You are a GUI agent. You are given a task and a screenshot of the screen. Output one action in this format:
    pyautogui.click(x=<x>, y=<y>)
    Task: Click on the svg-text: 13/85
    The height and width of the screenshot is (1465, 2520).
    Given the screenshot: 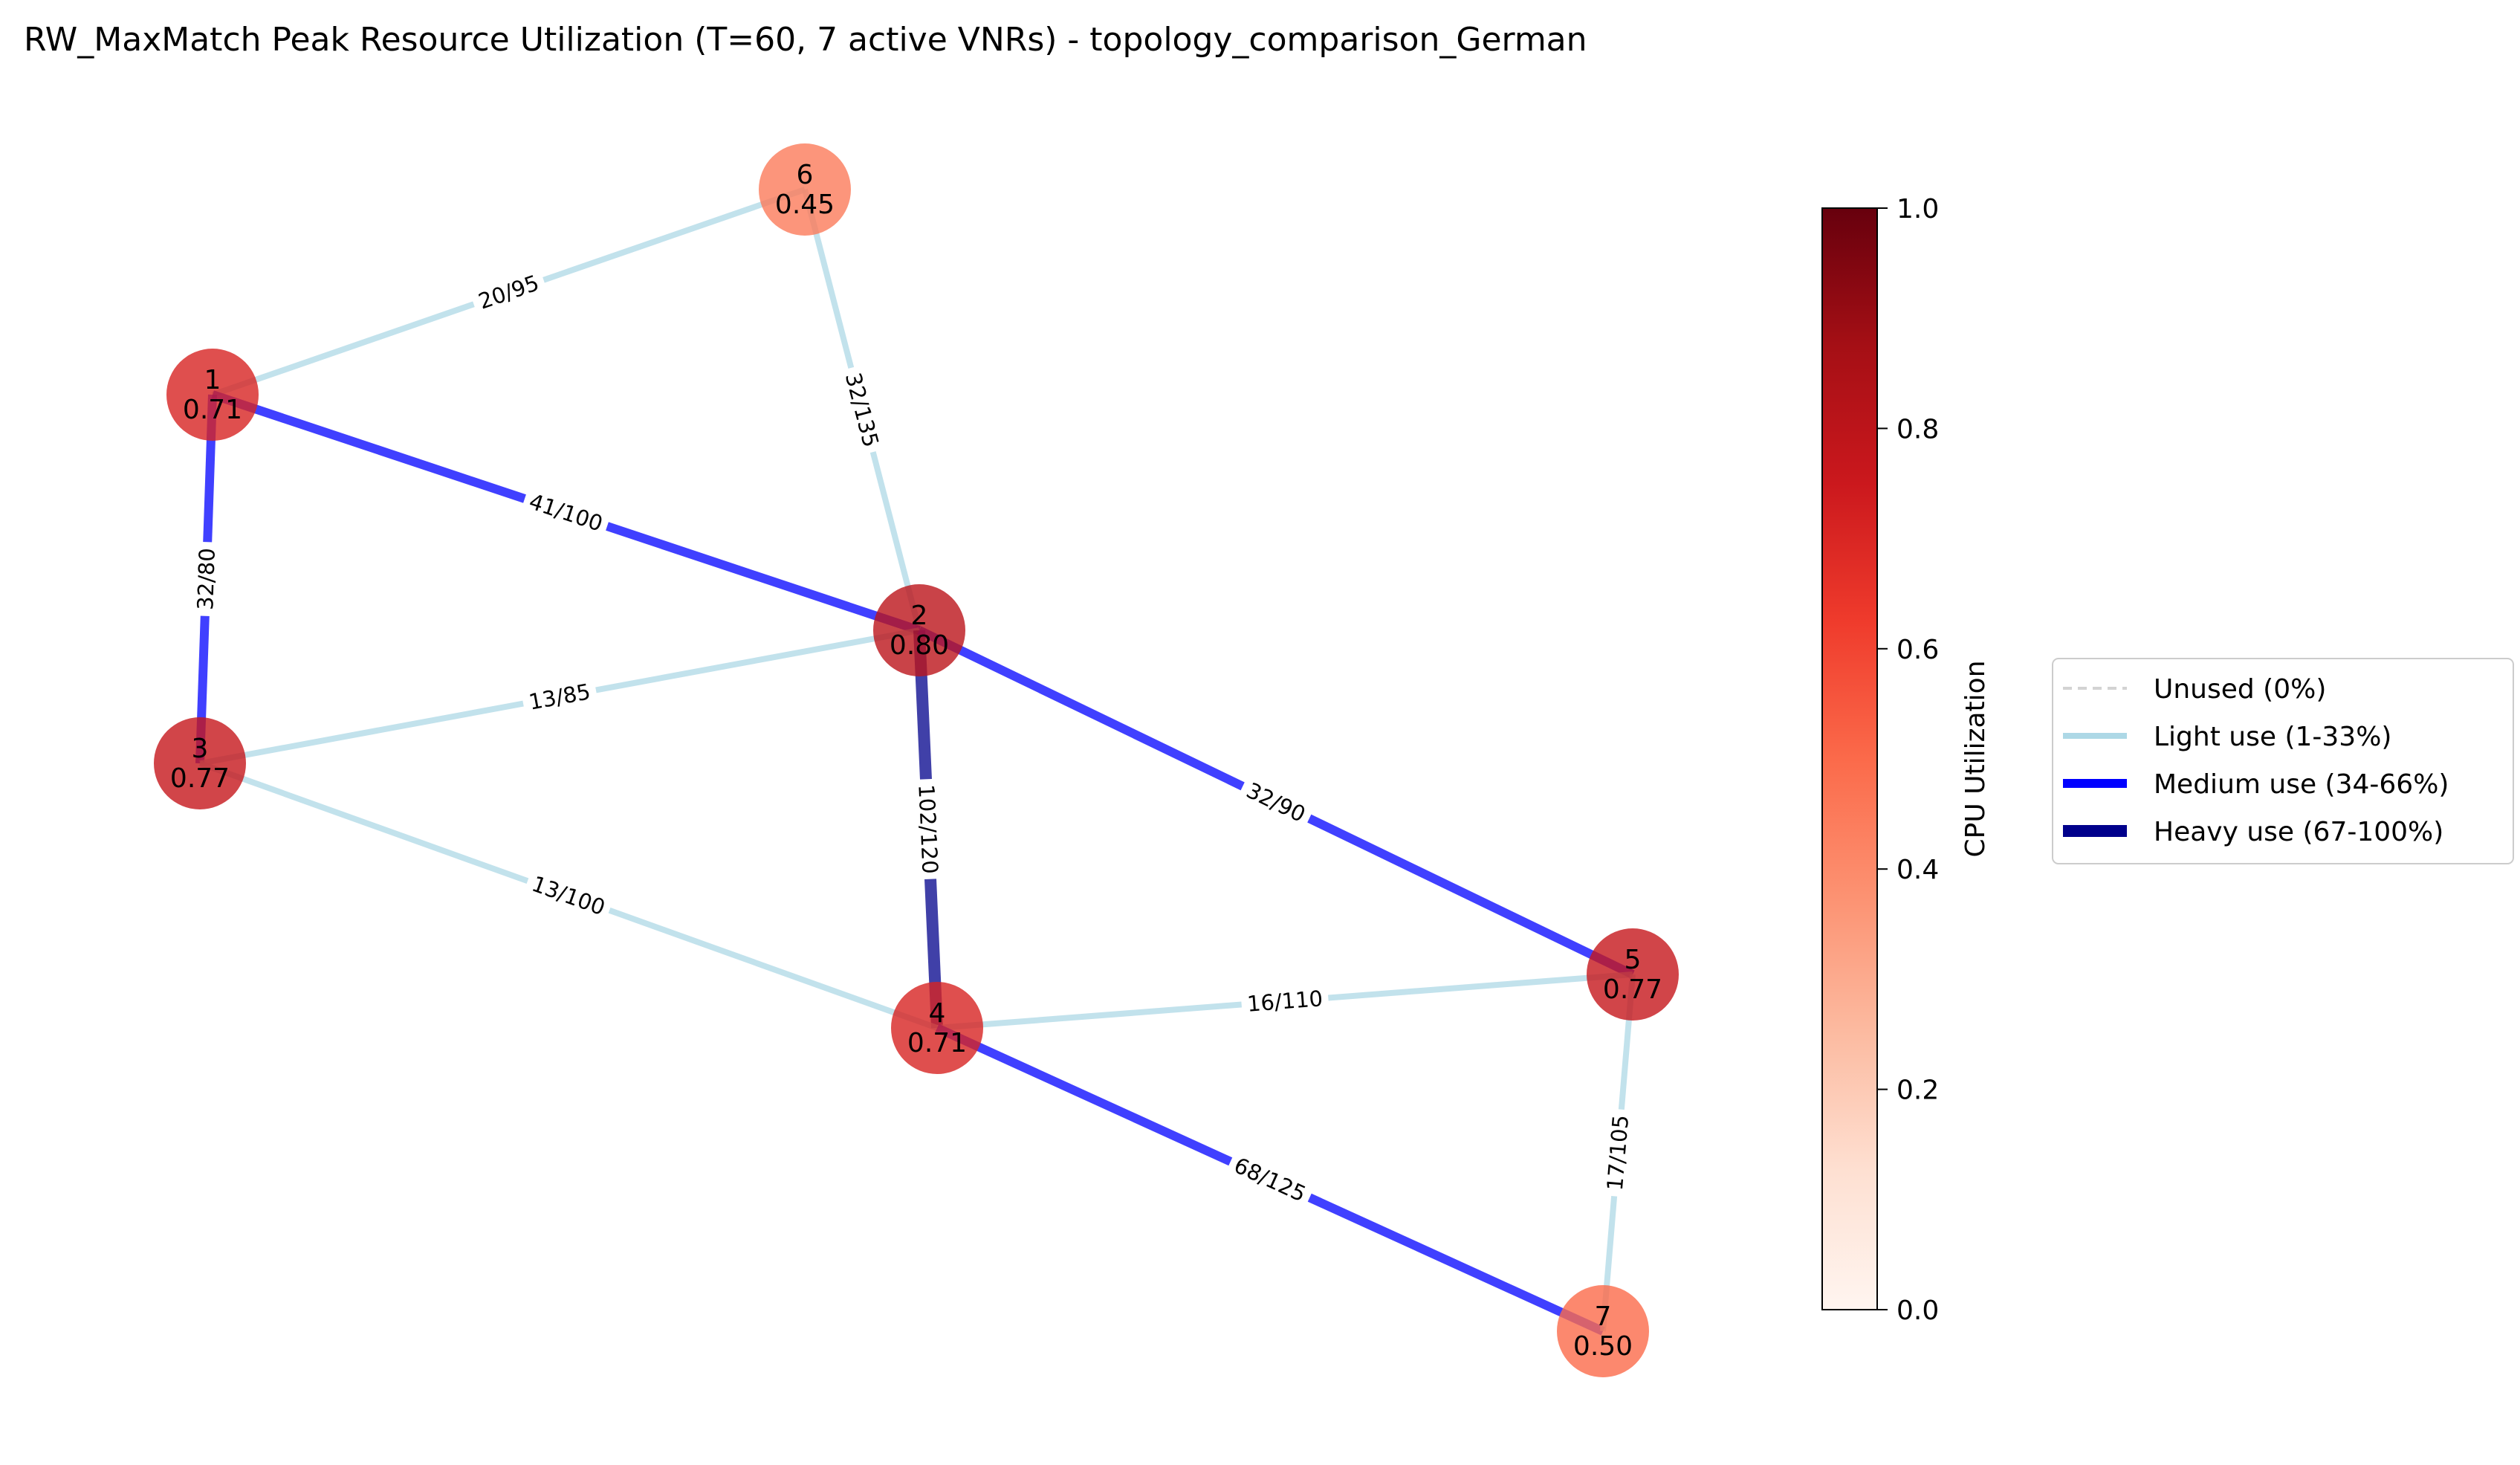 What is the action you would take?
    pyautogui.click(x=560, y=697)
    